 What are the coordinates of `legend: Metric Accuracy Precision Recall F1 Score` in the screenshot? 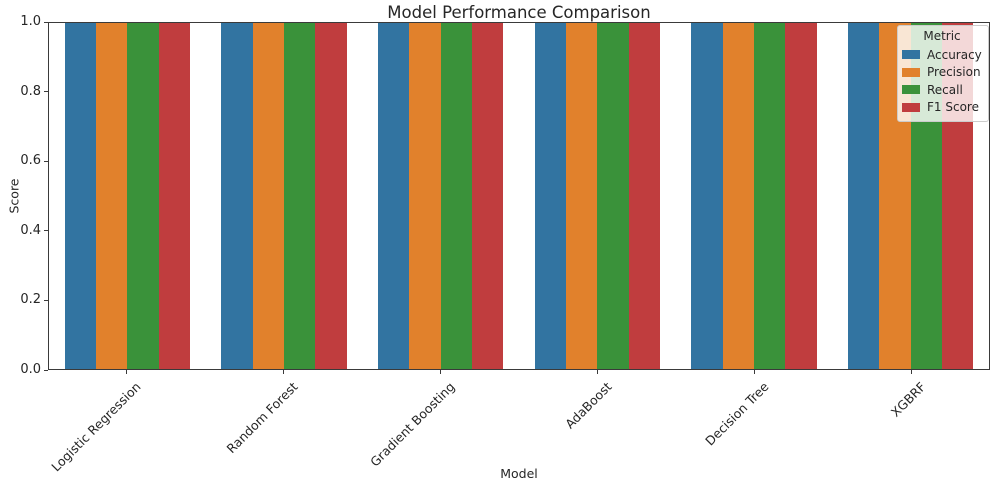 It's located at (943, 73).